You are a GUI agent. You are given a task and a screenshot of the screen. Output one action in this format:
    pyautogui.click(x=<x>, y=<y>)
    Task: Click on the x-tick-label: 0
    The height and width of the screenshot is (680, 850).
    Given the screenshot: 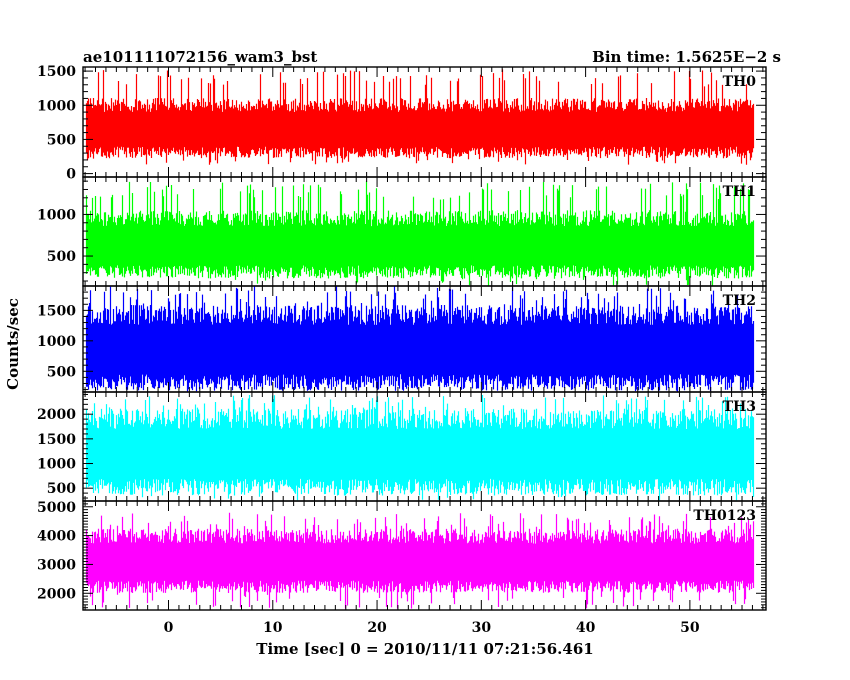 What is the action you would take?
    pyautogui.click(x=169, y=628)
    